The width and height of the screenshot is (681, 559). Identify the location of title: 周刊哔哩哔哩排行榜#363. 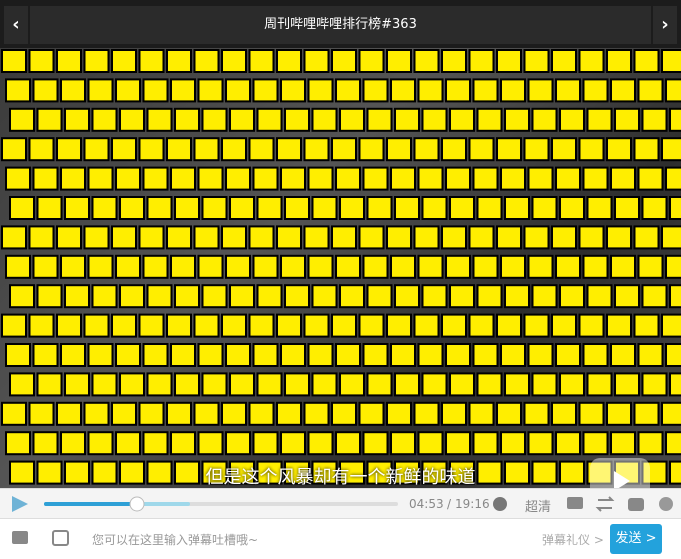
(340, 25).